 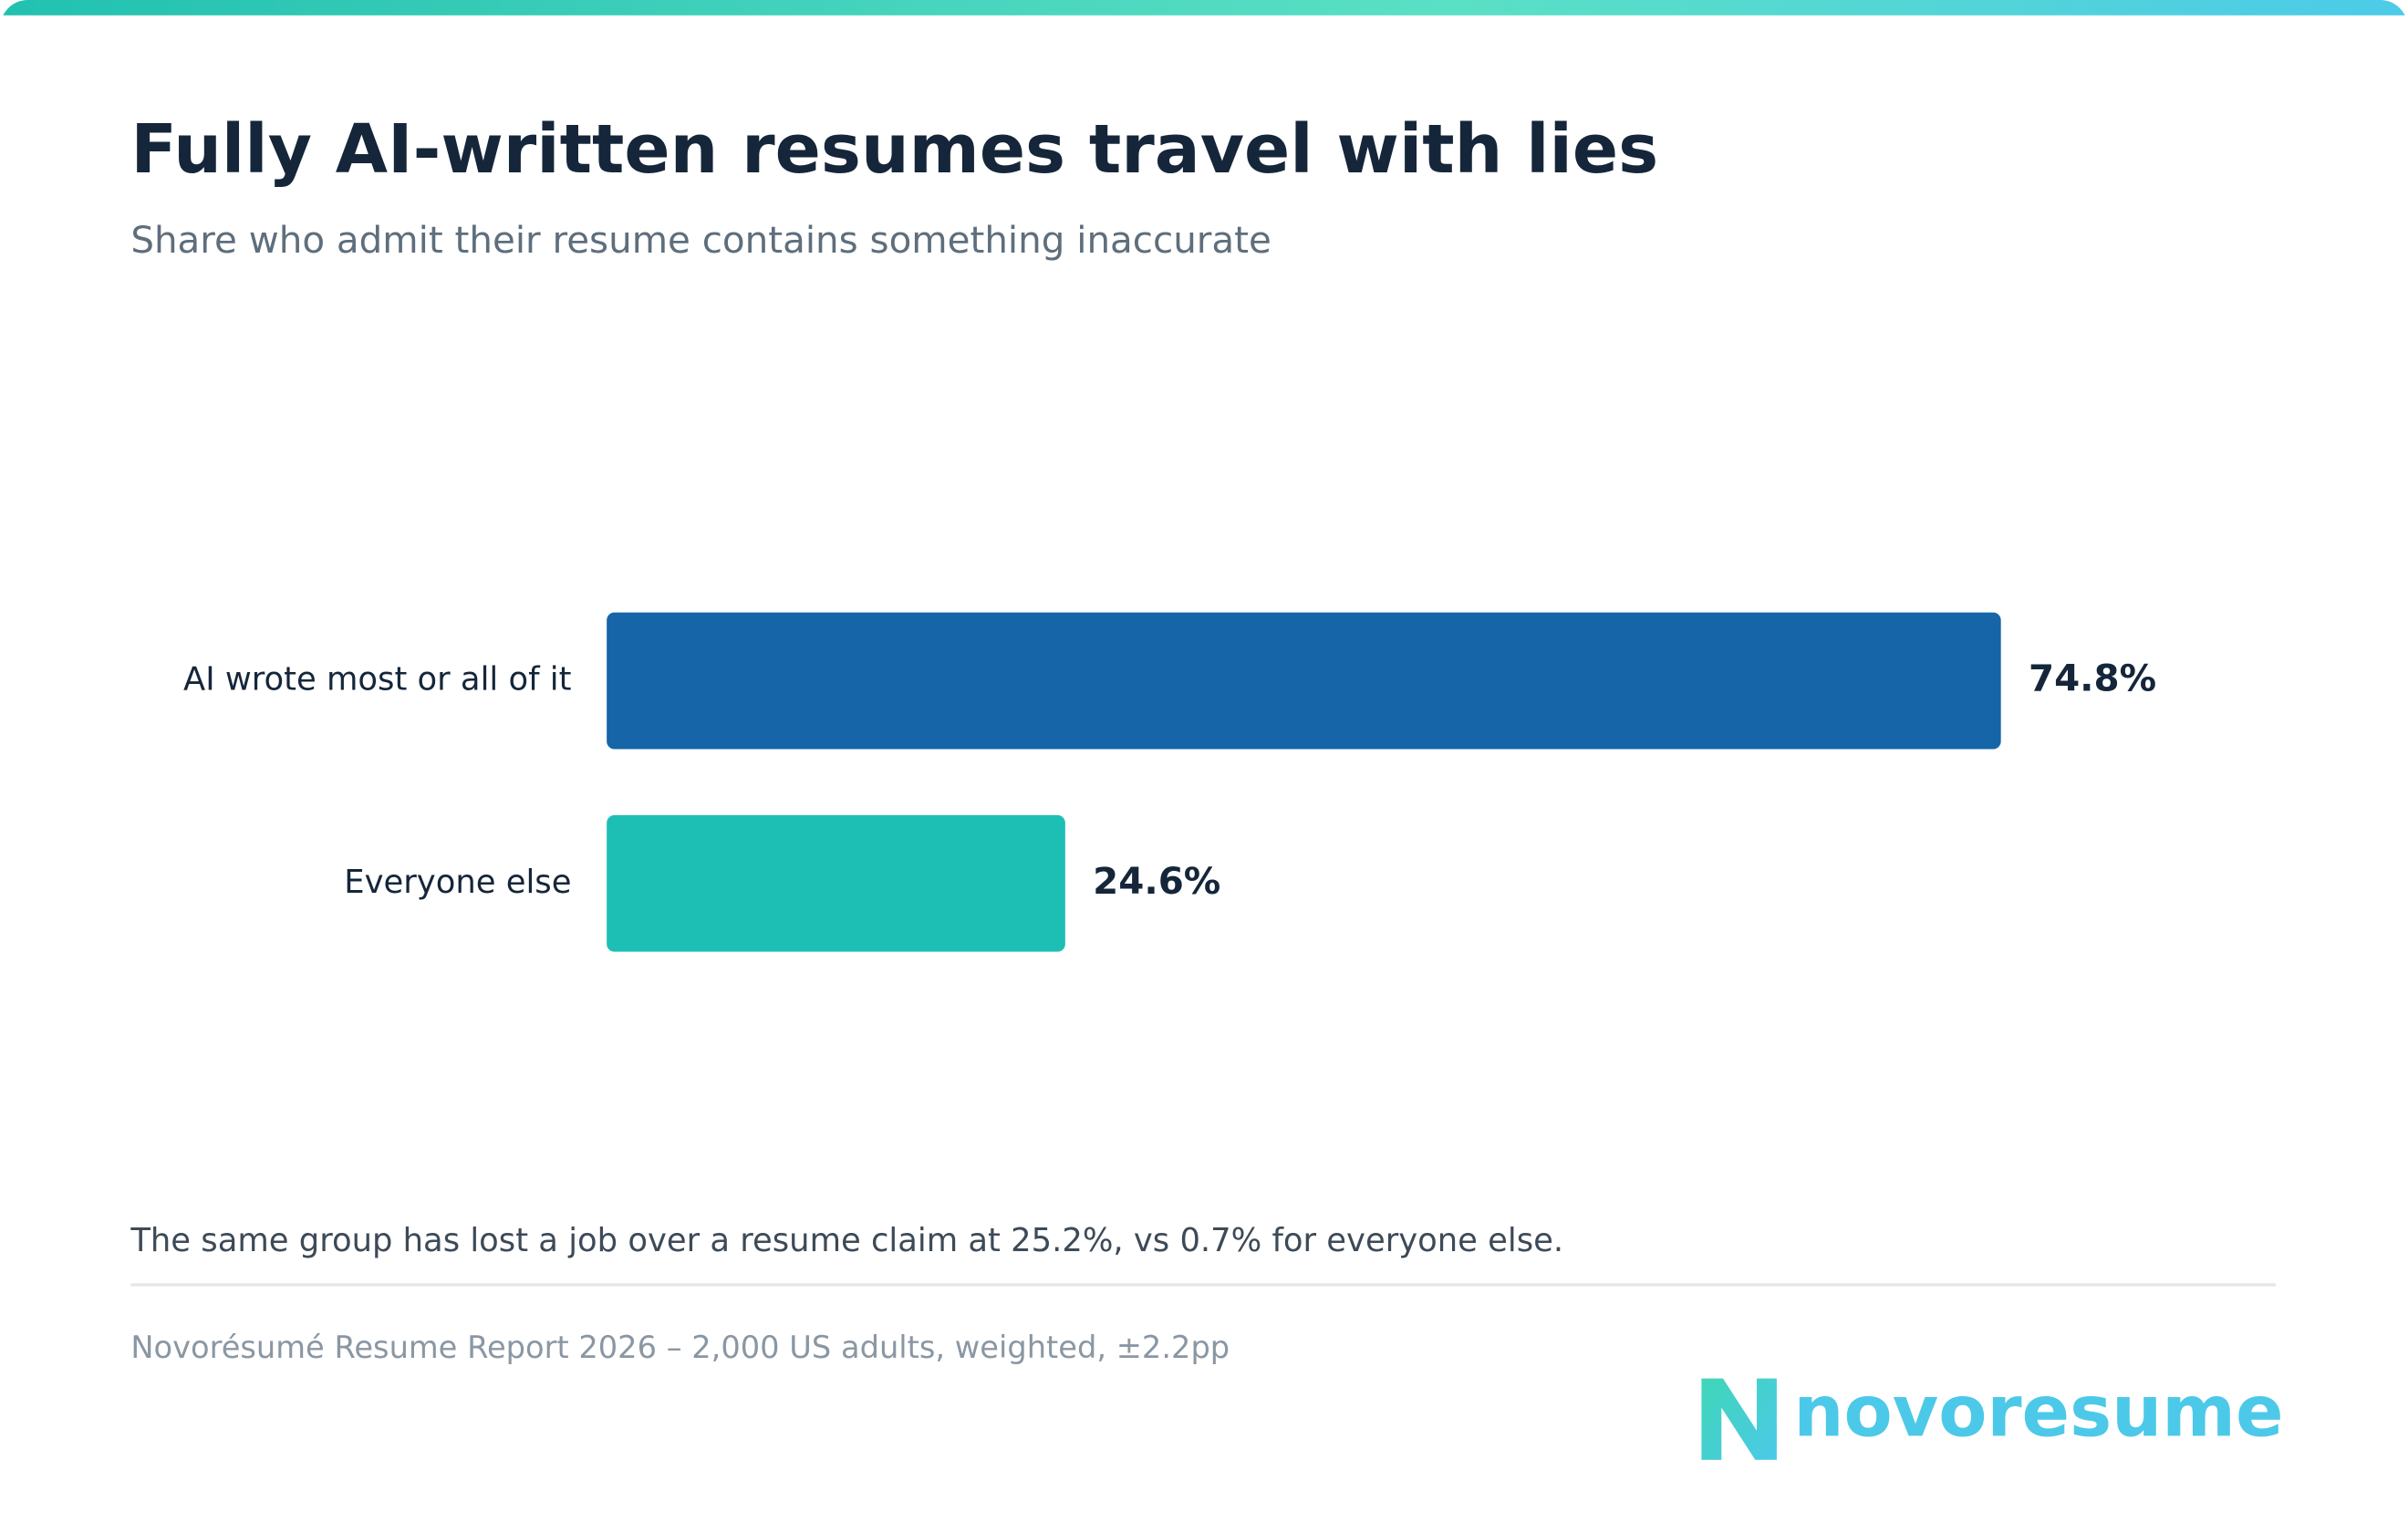 I want to click on brand-logo: novoresume, so click(x=1992, y=1416).